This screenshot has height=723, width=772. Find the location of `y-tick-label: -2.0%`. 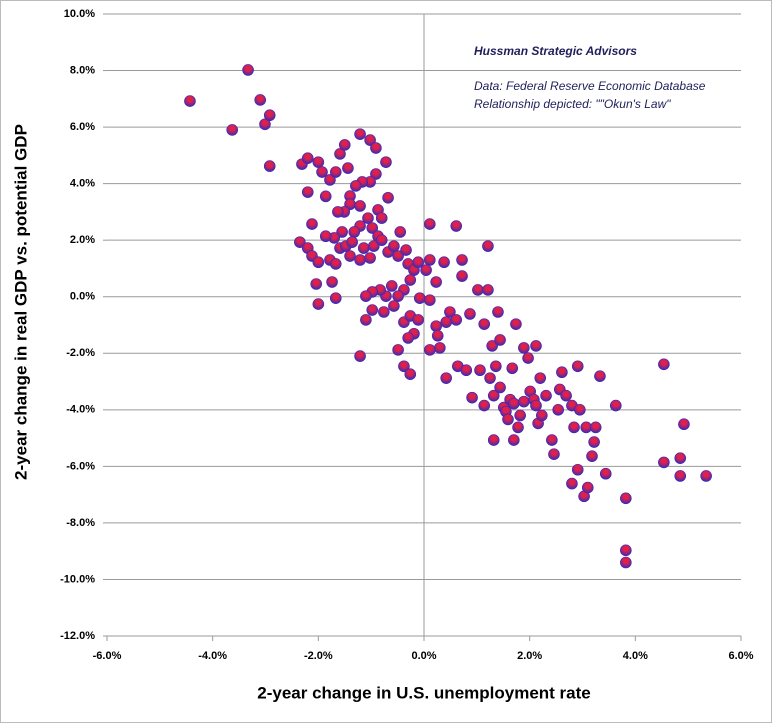

y-tick-label: -2.0% is located at coordinates (80, 353).